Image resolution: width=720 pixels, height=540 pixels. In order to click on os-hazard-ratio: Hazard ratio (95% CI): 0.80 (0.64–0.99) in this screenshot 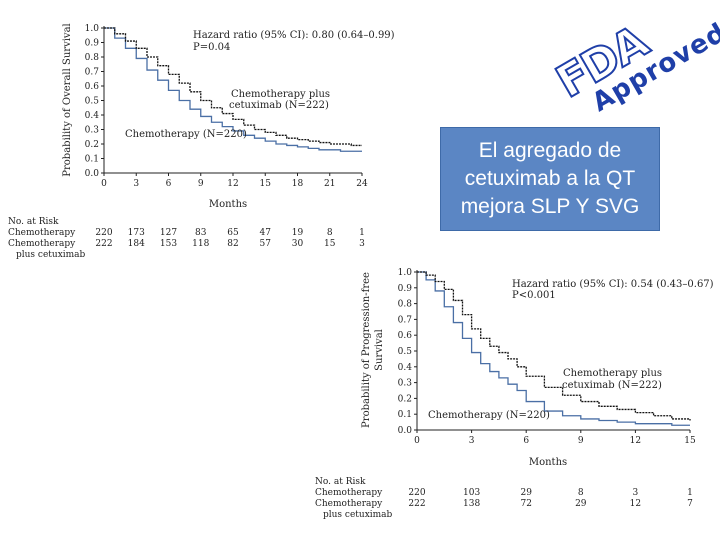, I will do `click(294, 35)`.